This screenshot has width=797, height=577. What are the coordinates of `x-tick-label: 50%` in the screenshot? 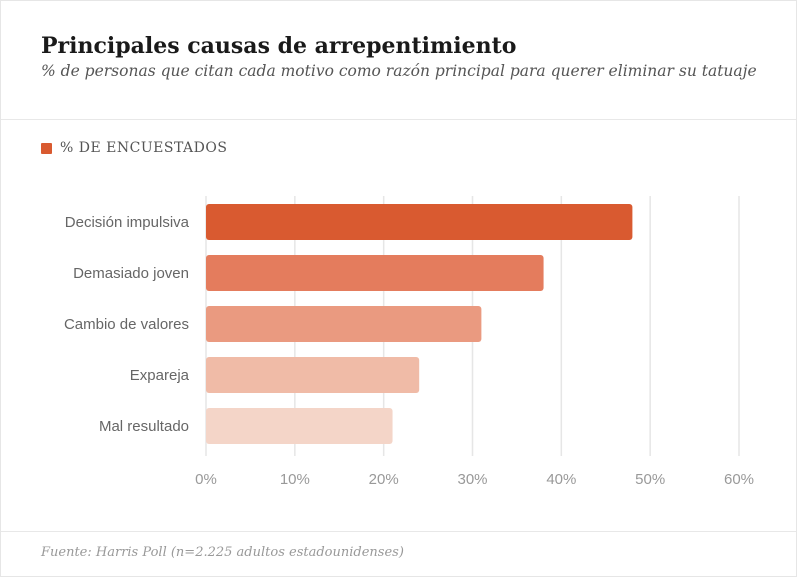 It's located at (650, 479).